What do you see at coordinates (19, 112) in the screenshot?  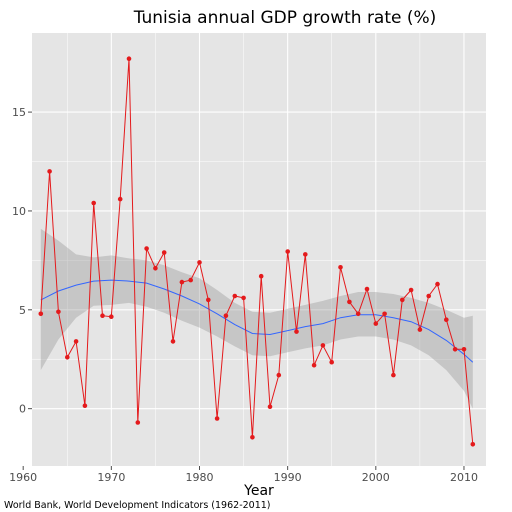 I see `y-tick-label: 15` at bounding box center [19, 112].